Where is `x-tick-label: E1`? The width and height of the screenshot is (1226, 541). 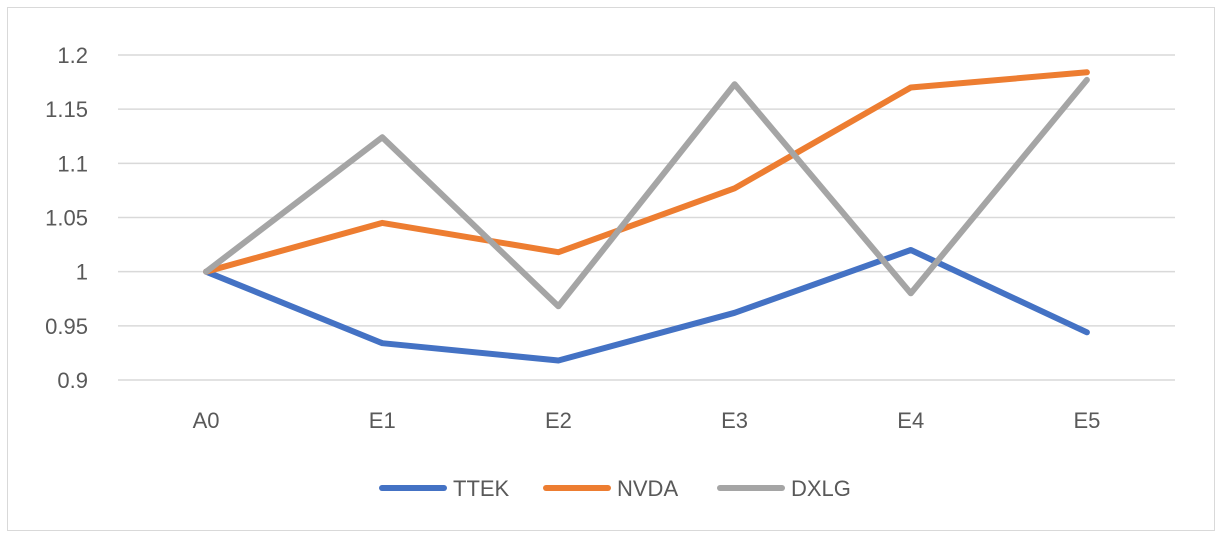 x-tick-label: E1 is located at coordinates (382, 420).